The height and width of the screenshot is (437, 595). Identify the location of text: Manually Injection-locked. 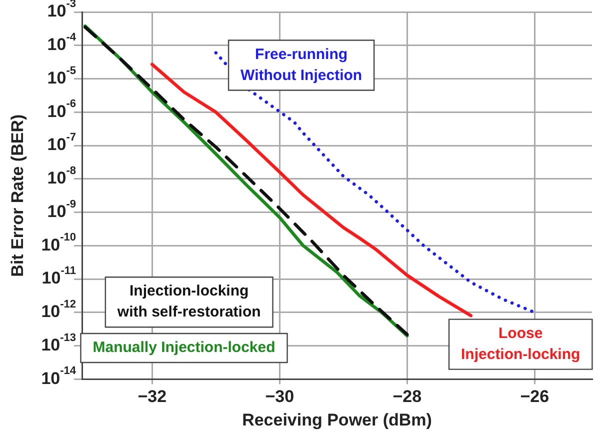
(184, 347).